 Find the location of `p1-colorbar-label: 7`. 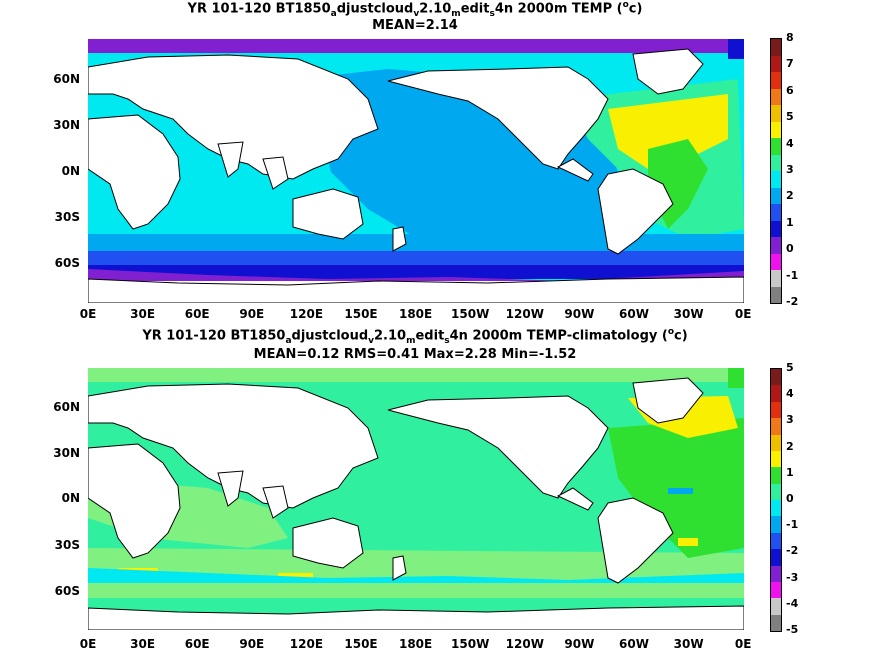

p1-colorbar-label: 7 is located at coordinates (790, 64).